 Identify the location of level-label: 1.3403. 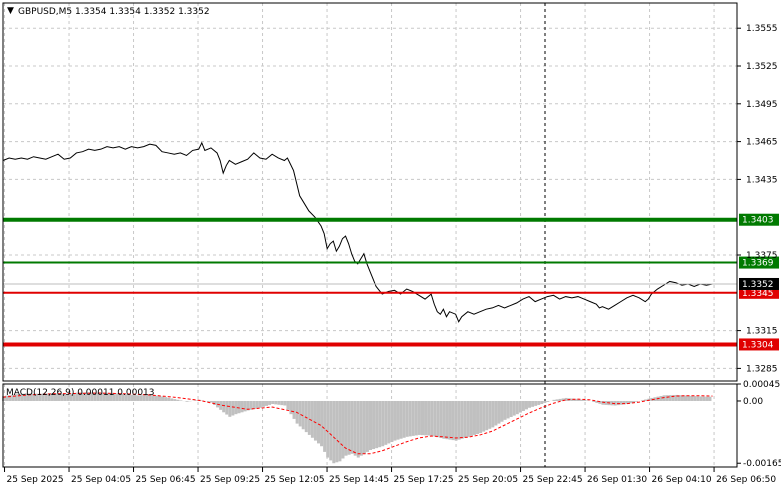
(758, 221).